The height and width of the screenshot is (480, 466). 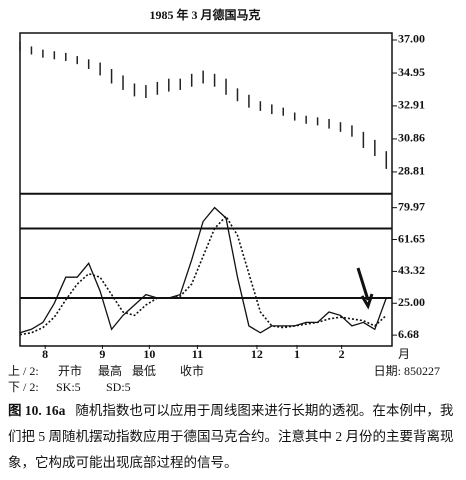 I want to click on x-tick-label: 12, so click(x=257, y=354).